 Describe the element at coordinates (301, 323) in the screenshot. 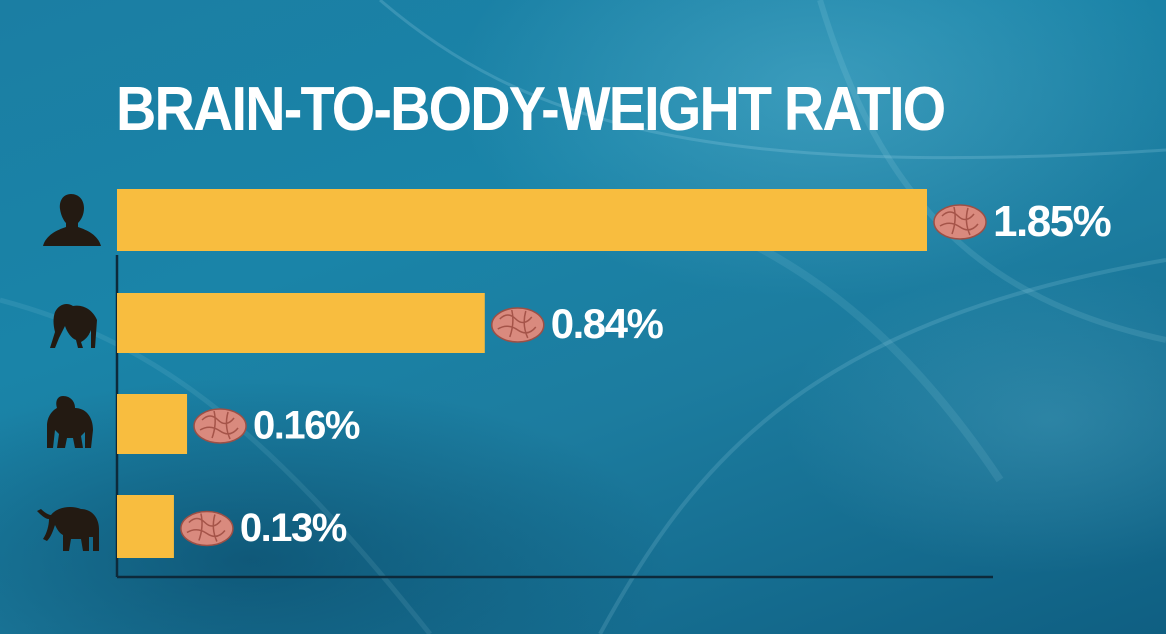

I see `bar-chimpanzee` at that location.